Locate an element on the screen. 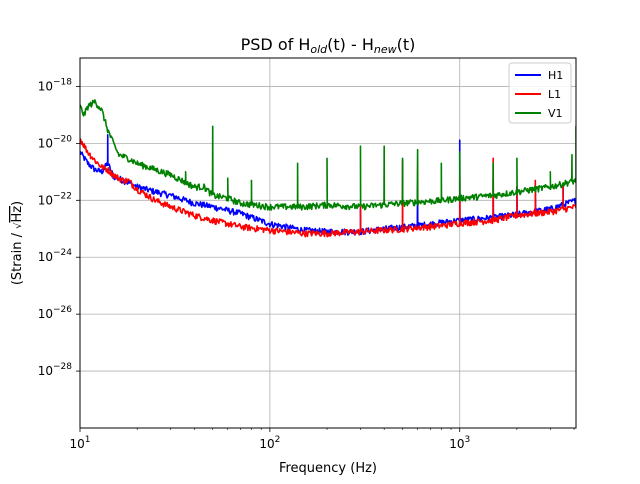 This screenshot has width=640, height=484. title-middle: (t) - H is located at coordinates (350, 44).